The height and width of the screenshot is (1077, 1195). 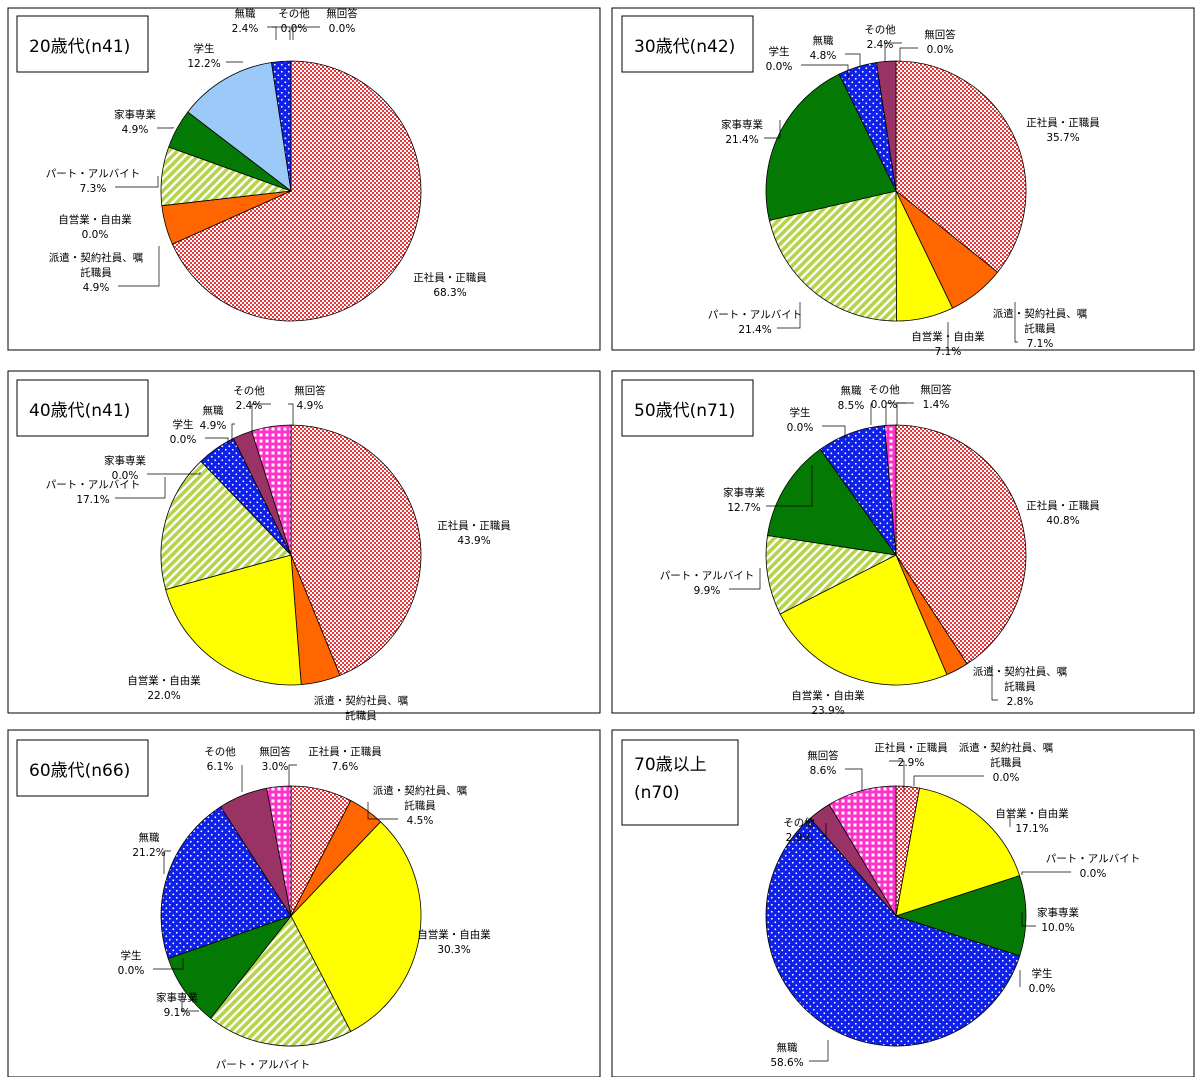 I want to click on slice-label-home: 家事専業 0.0%, so click(x=125, y=468).